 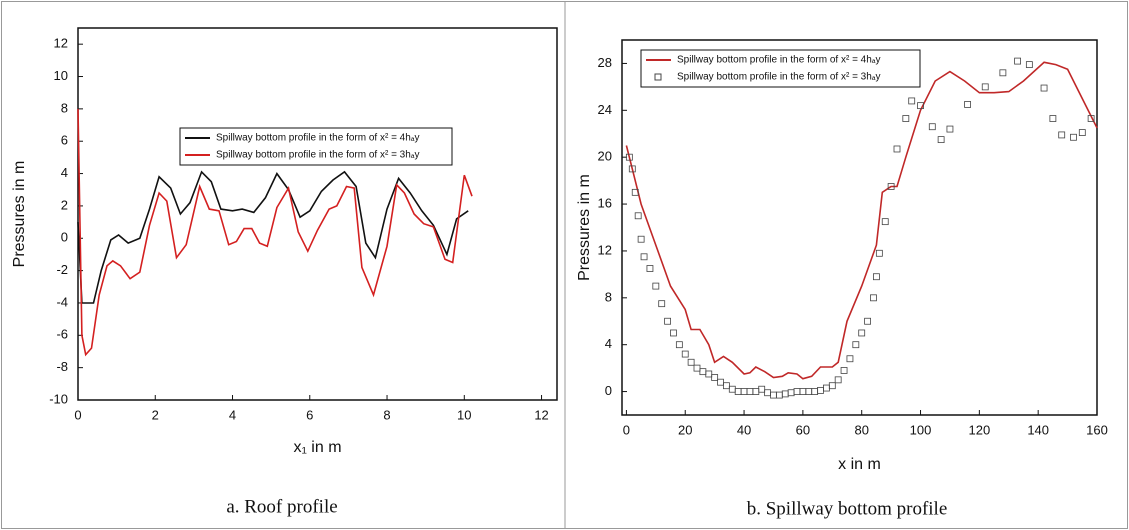 I want to click on y-tick-label: 10, so click(x=61, y=75).